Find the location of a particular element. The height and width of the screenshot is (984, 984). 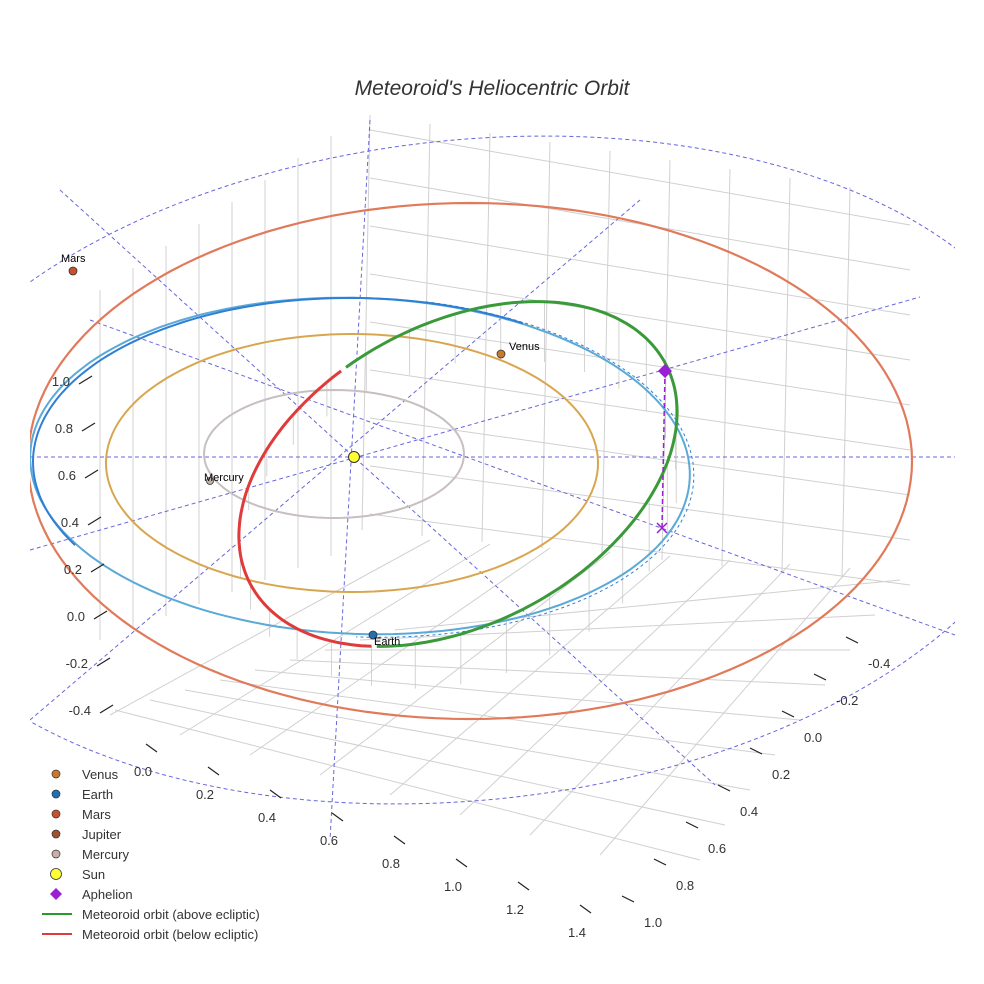

x-tick: 0.2 is located at coordinates (208, 784).